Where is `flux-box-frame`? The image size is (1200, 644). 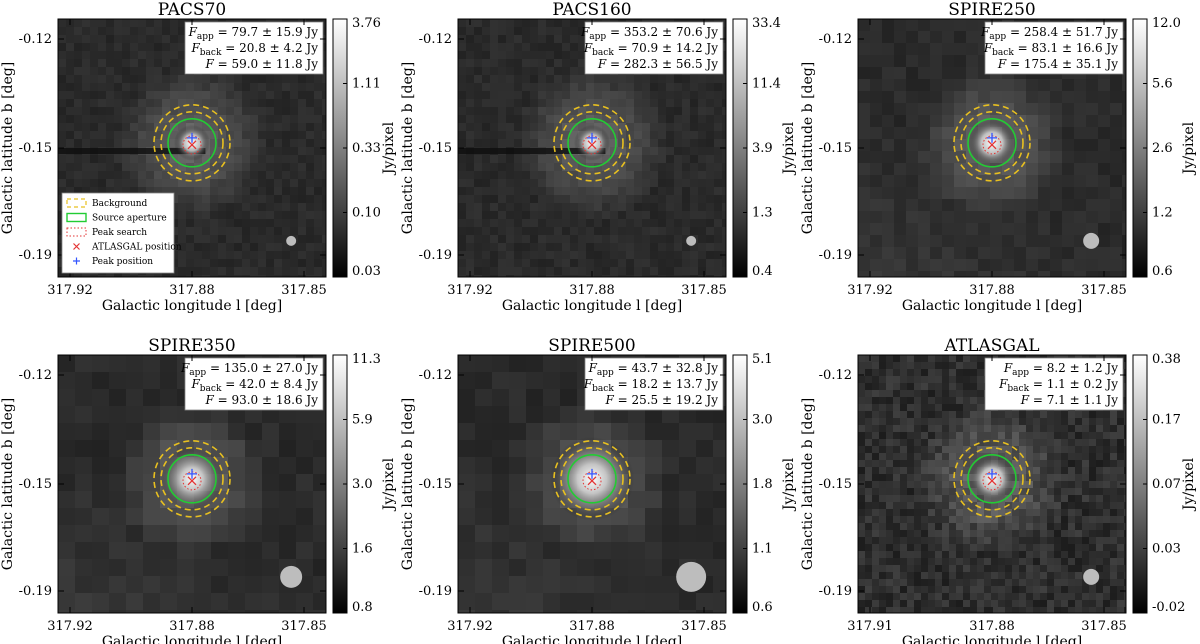 flux-box-frame is located at coordinates (654, 384).